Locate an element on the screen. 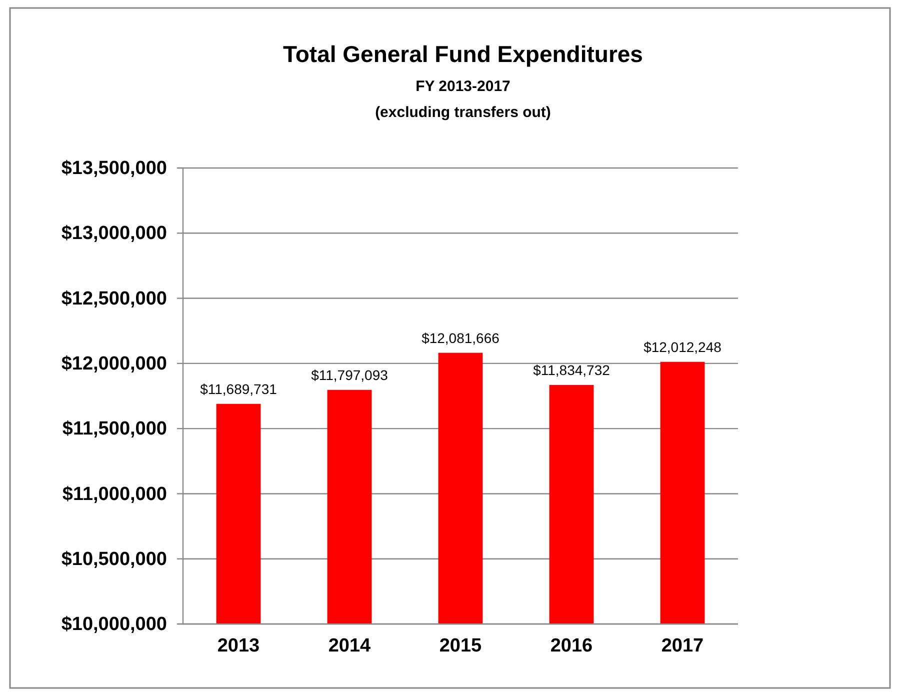 This screenshot has width=902, height=694. y-tick-label: $10,000,000 is located at coordinates (114, 625).